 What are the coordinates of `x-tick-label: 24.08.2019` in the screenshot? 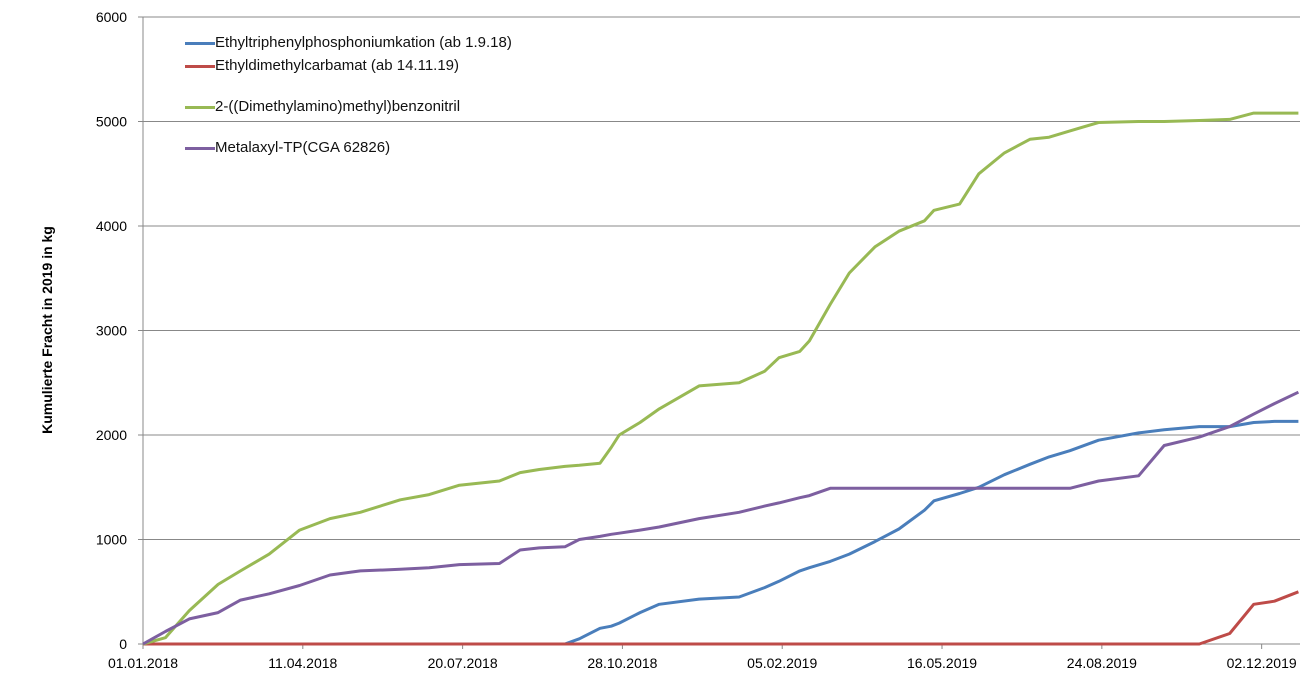 It's located at (1102, 663).